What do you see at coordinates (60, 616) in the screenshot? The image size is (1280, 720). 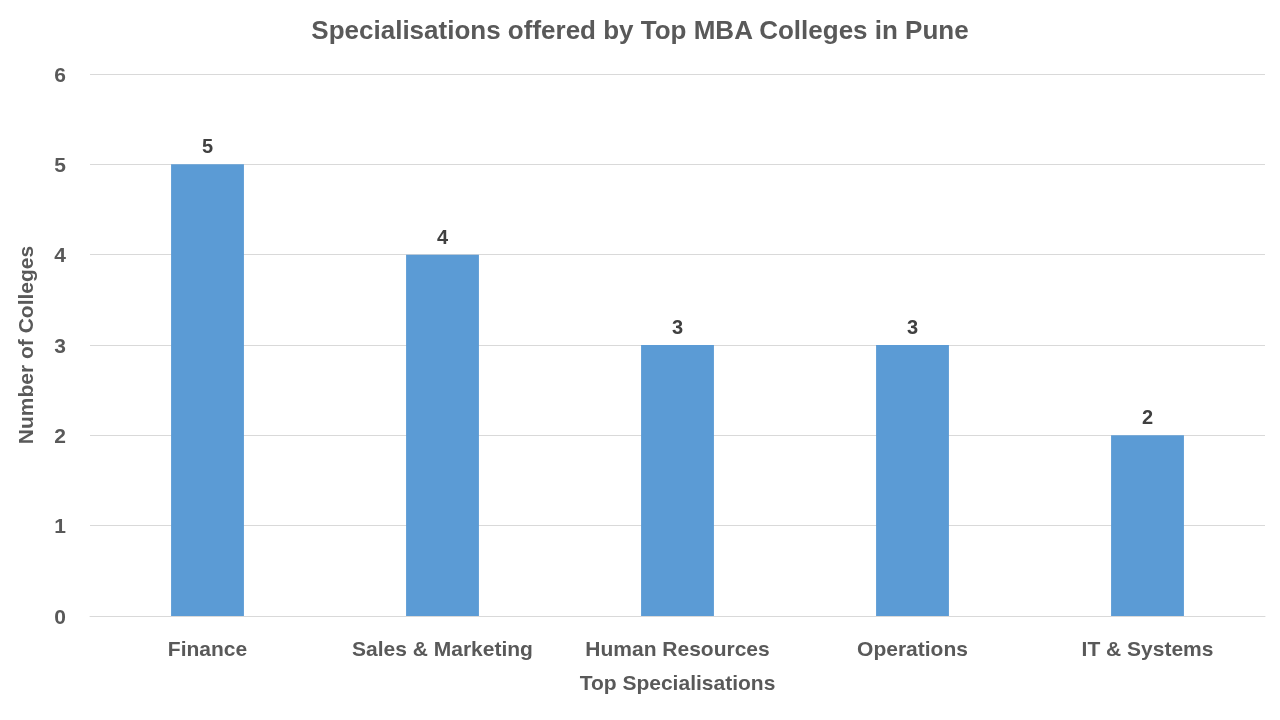 I see `y-tick-label: 0` at bounding box center [60, 616].